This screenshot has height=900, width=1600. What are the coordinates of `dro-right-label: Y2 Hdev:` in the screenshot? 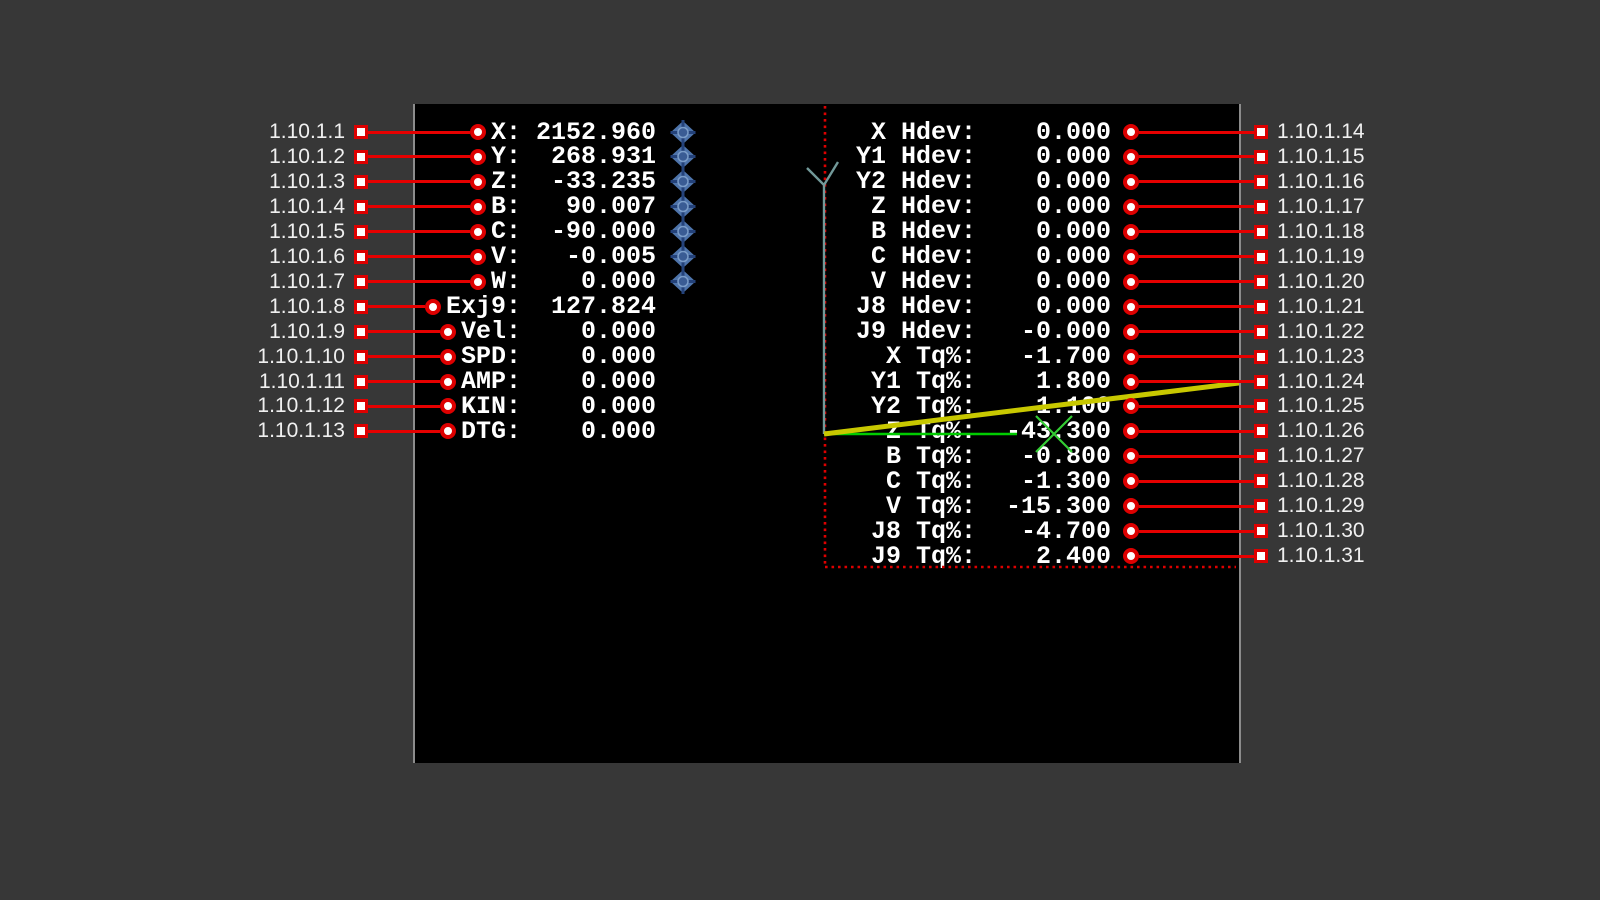 It's located at (916, 182).